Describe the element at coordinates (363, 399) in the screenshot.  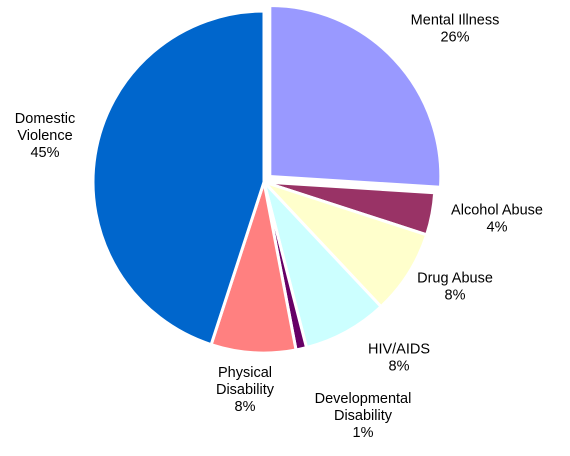
I see `slice-name-line: Developmental` at that location.